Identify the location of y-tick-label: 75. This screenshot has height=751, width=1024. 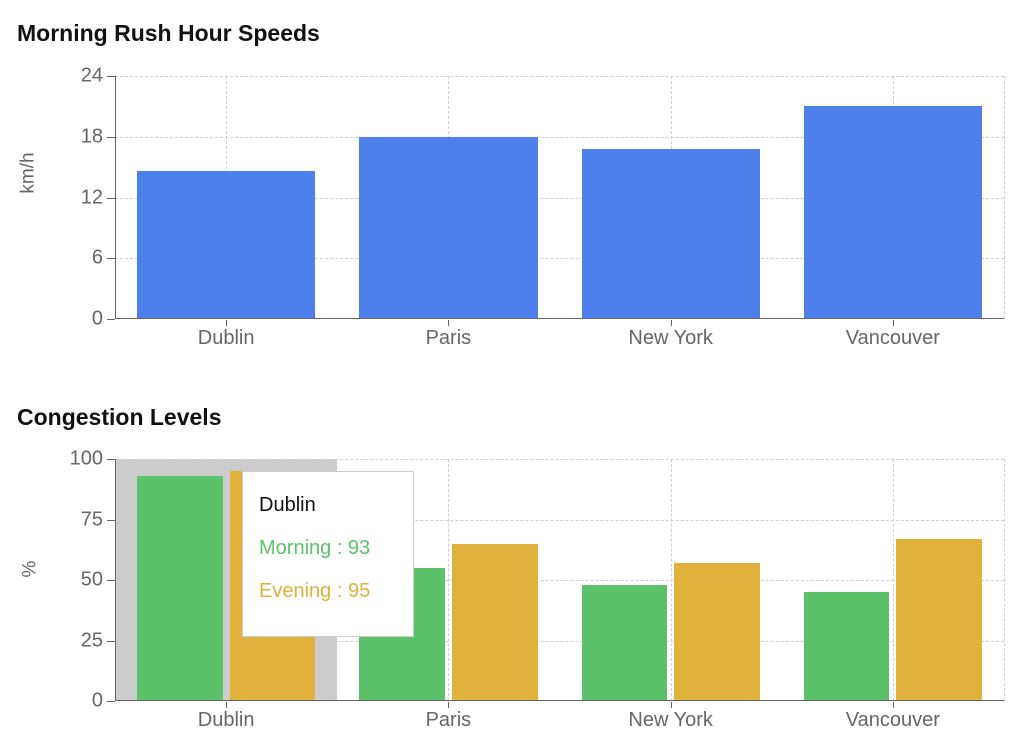
(91, 519).